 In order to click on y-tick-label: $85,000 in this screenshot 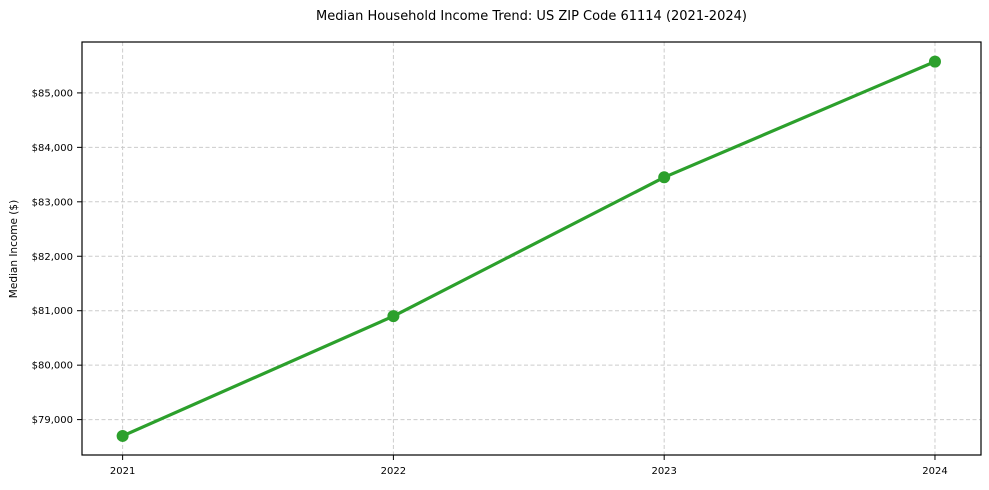, I will do `click(52, 93)`.